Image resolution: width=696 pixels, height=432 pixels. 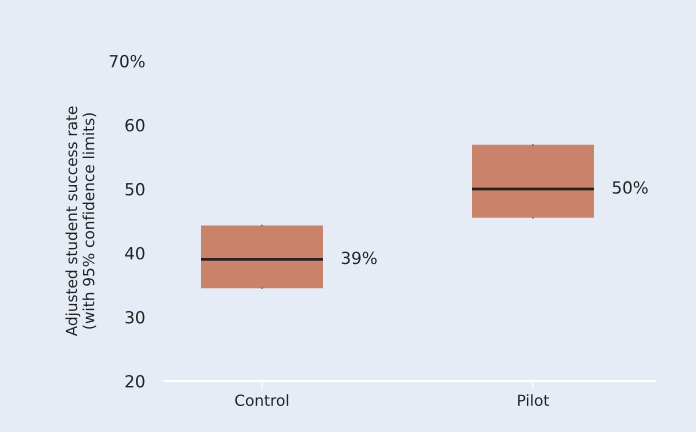 I want to click on y-tick-label: 30, so click(x=135, y=317).